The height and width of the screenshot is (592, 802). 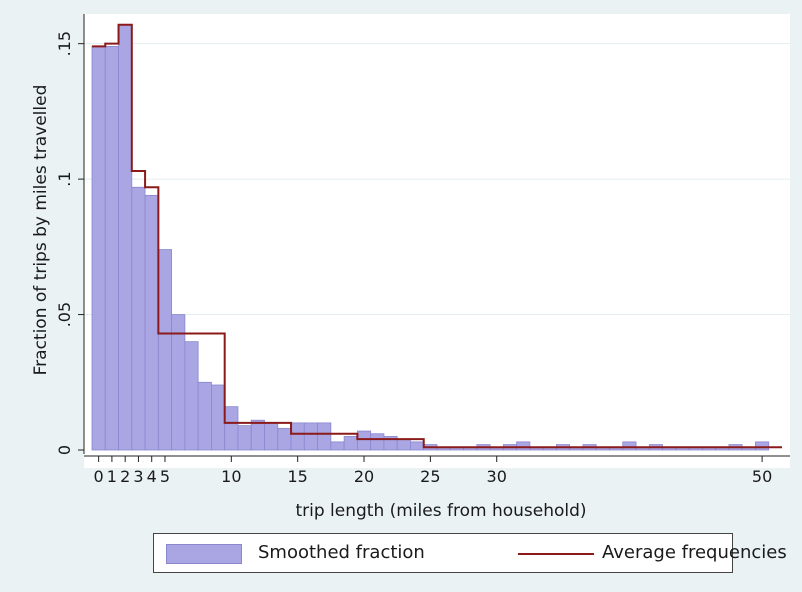 What do you see at coordinates (231, 476) in the screenshot?
I see `x-tick-label: 10` at bounding box center [231, 476].